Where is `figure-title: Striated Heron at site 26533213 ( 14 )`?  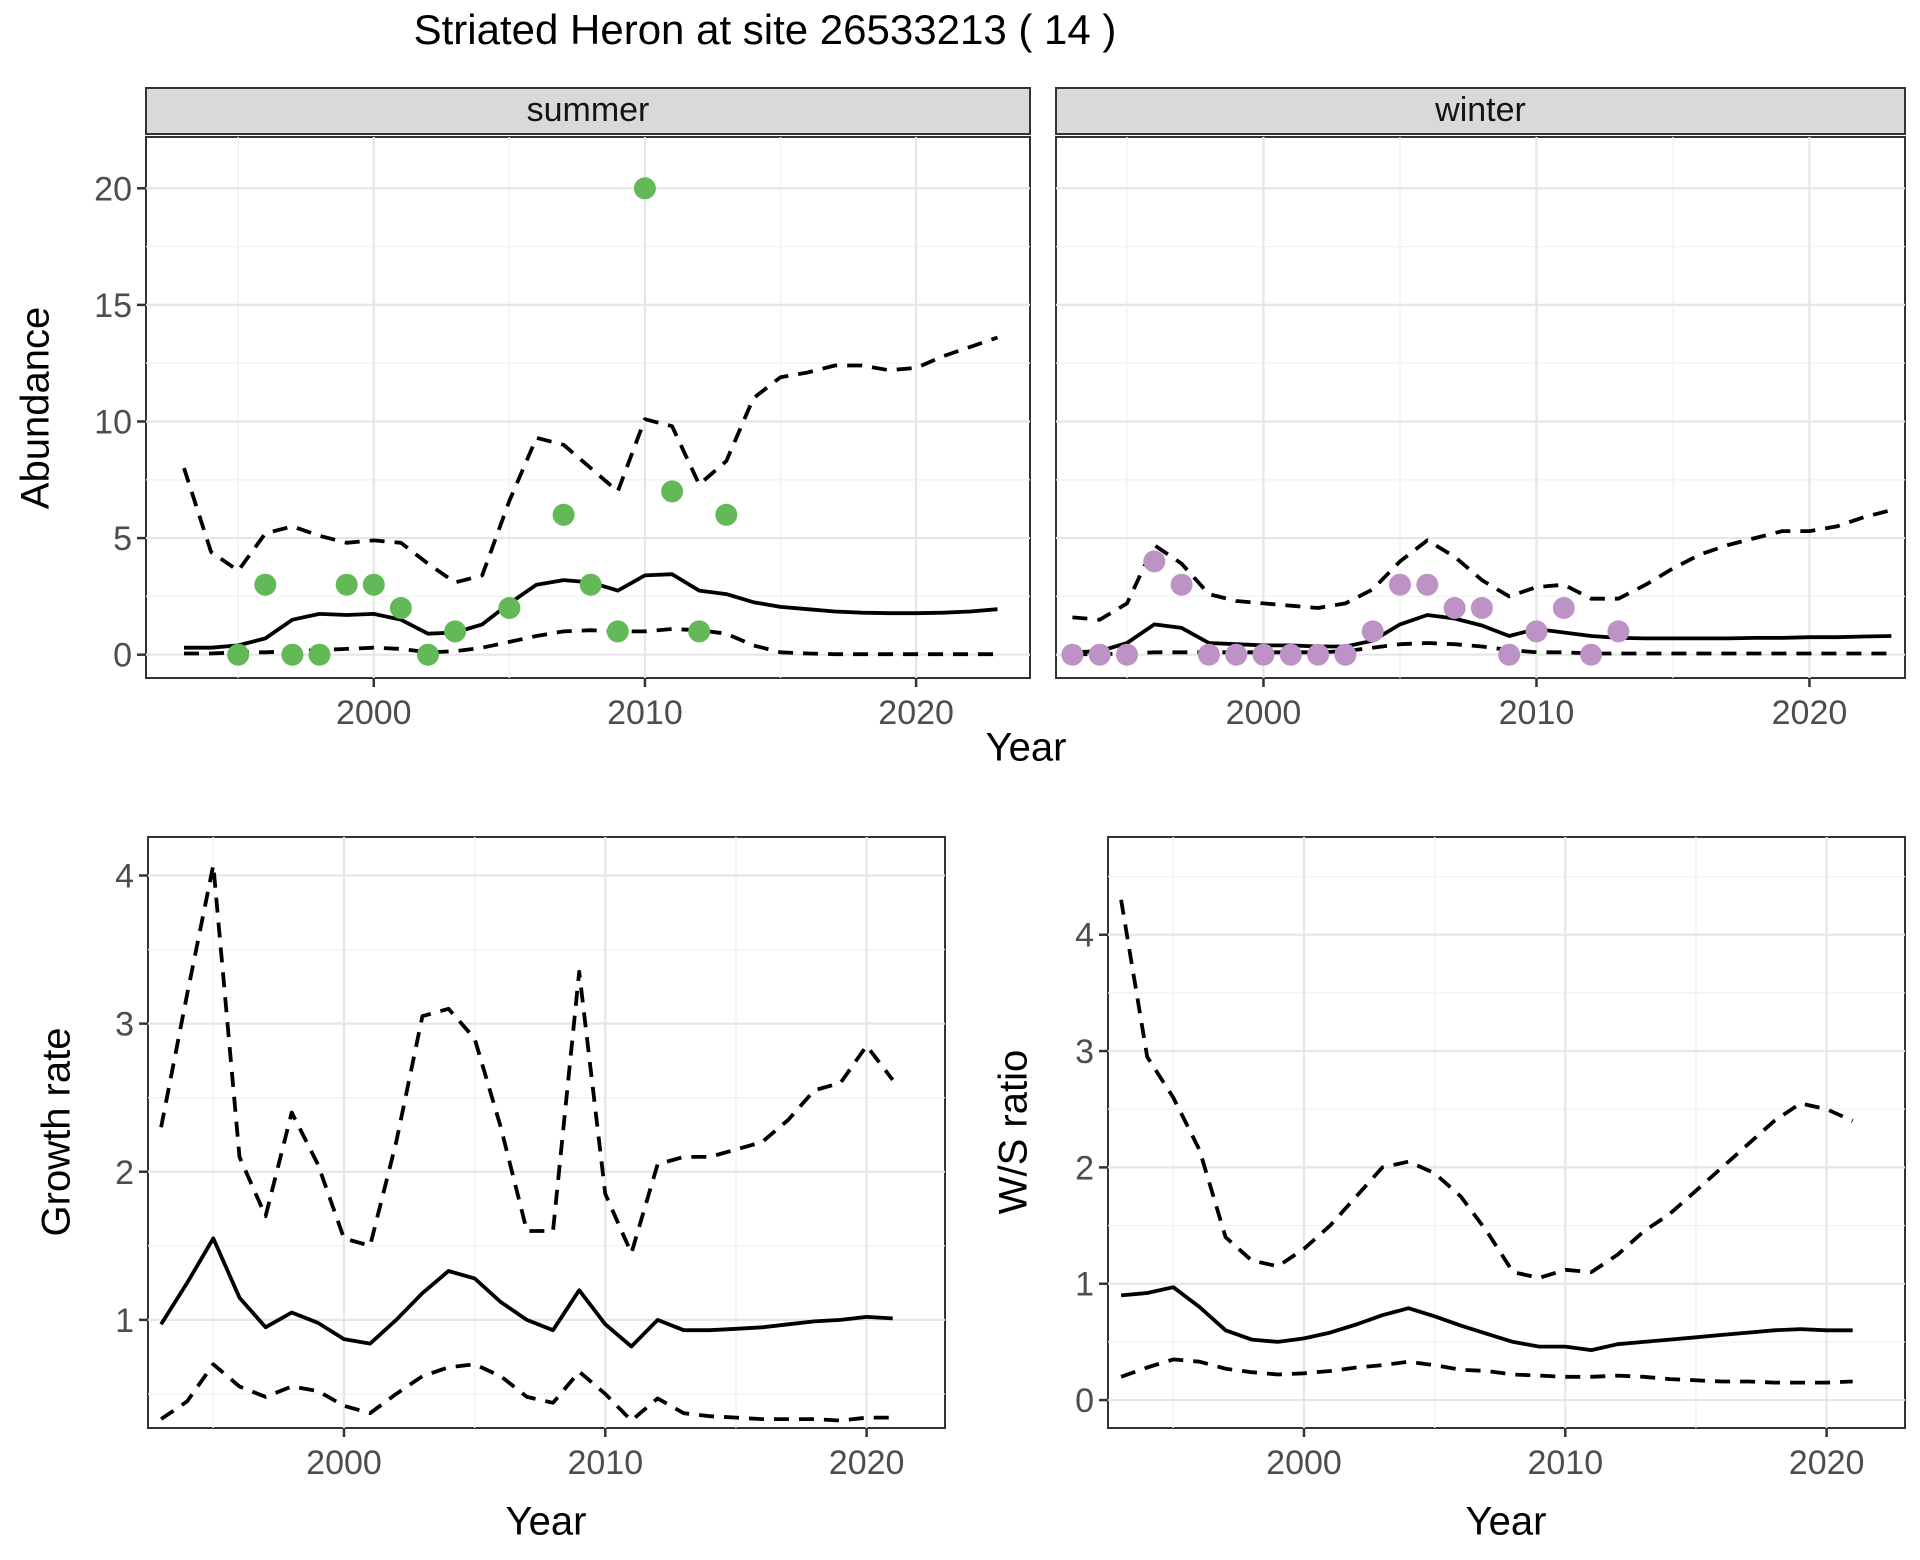 figure-title: Striated Heron at site 26533213 ( 14 ) is located at coordinates (765, 29).